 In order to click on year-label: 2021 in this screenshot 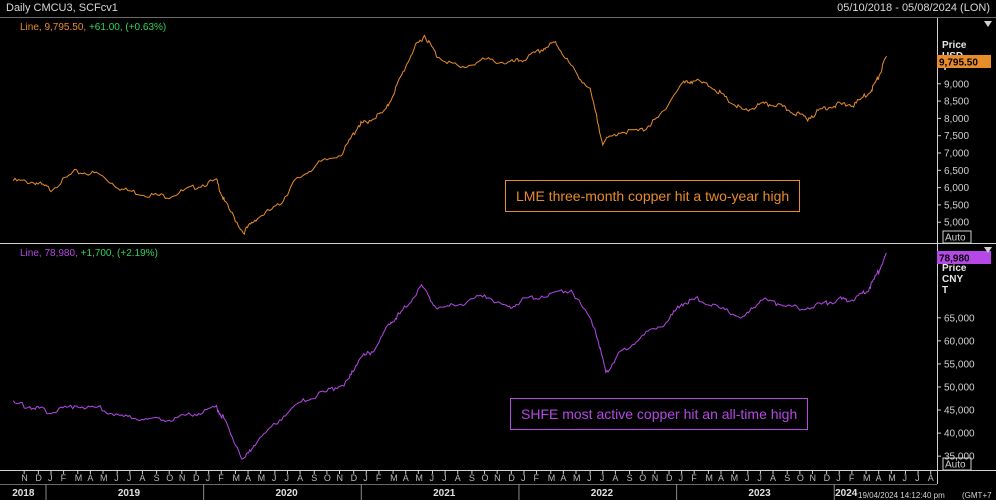, I will do `click(444, 493)`.